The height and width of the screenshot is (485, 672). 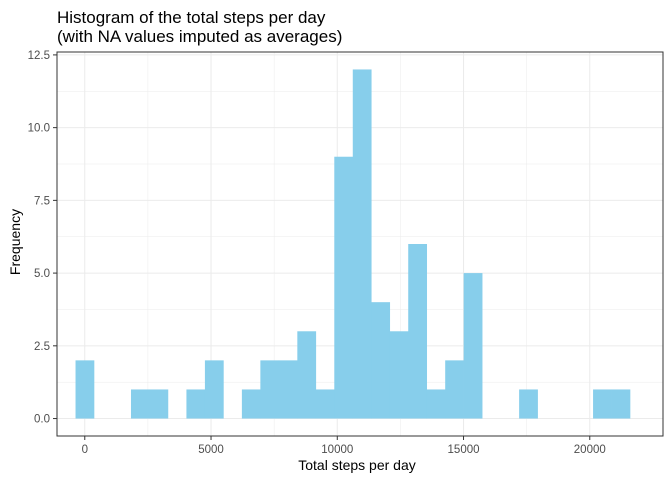 I want to click on x-tick-label: 5000, so click(x=211, y=450).